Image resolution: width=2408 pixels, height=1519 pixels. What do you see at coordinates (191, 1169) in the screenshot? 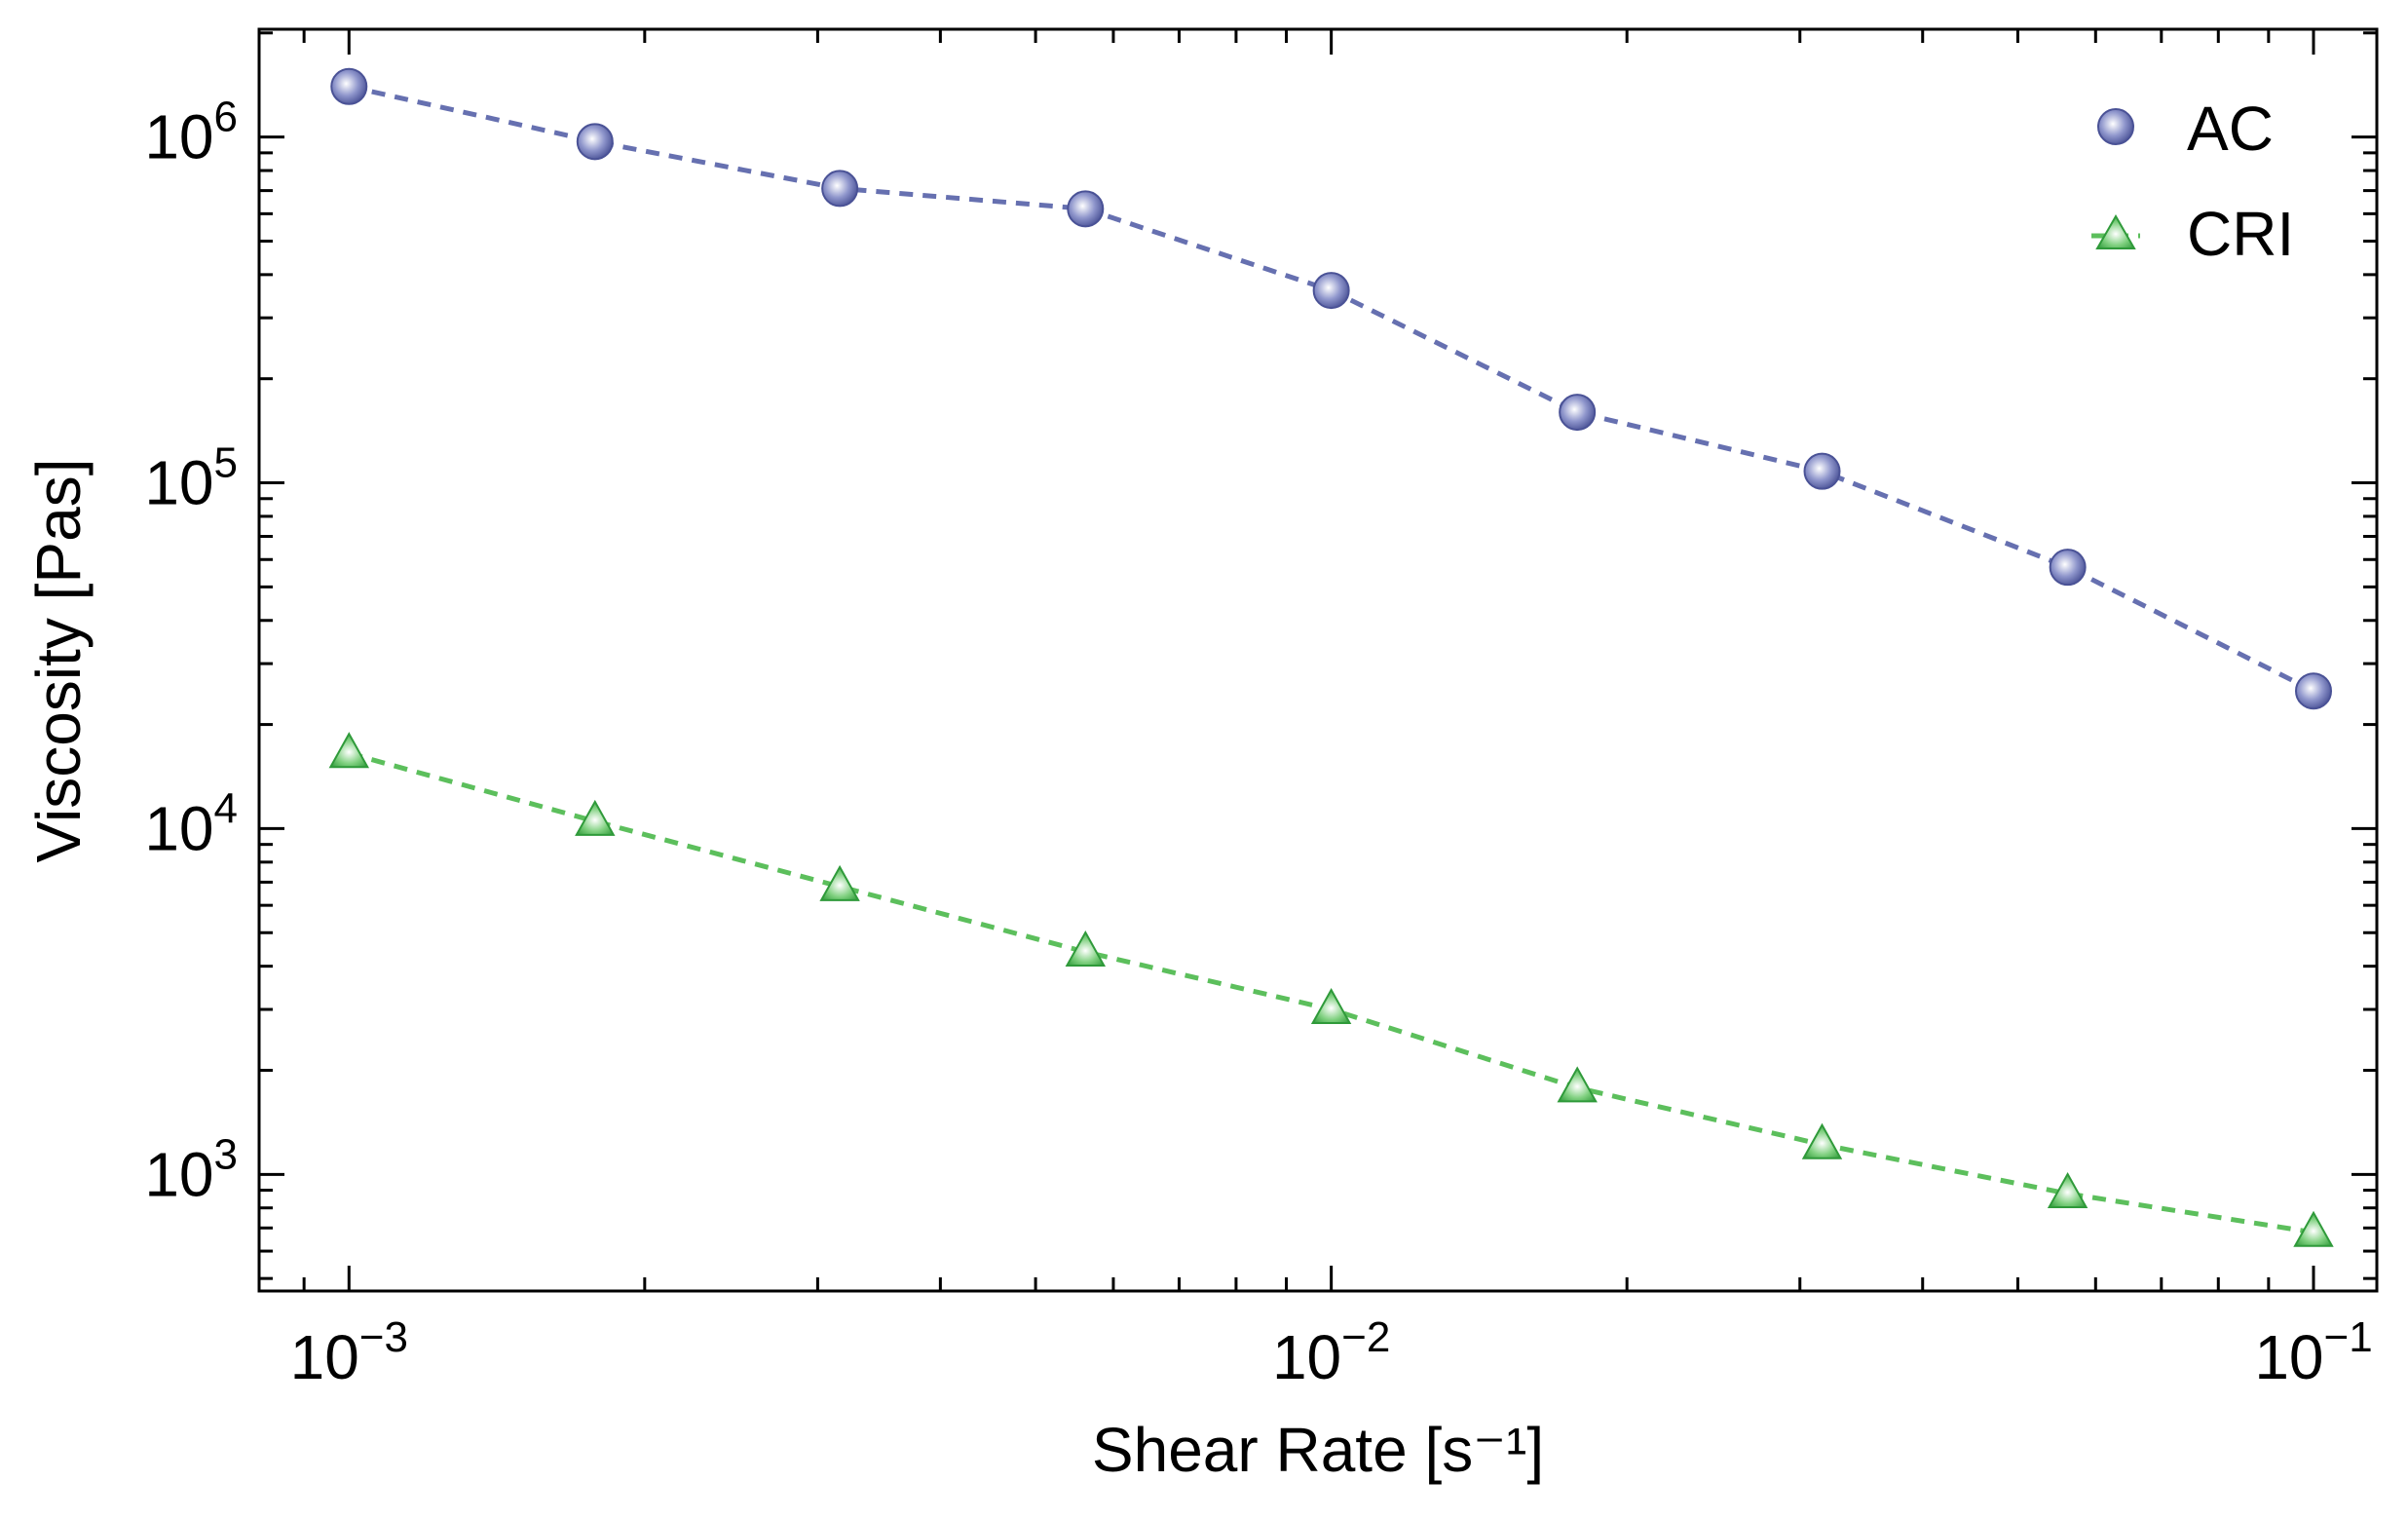
I see `y-tick-label: 10³` at bounding box center [191, 1169].